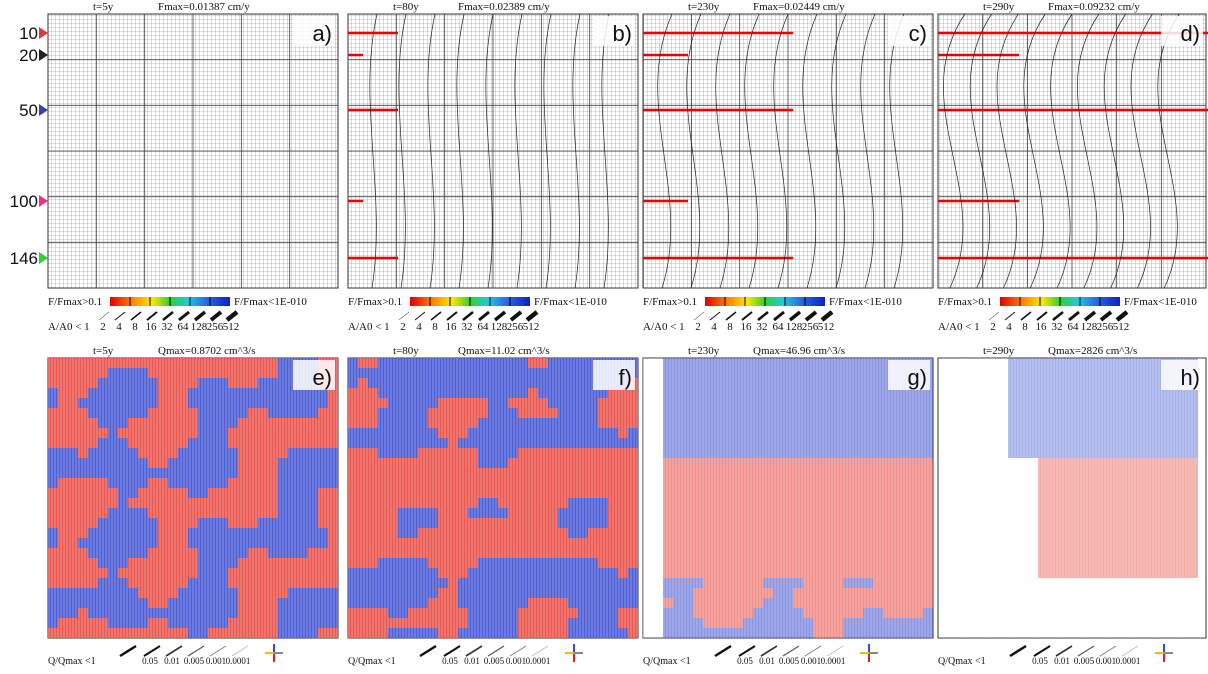 This screenshot has width=1208, height=674. I want to click on panel-title: t=80y, so click(406, 7).